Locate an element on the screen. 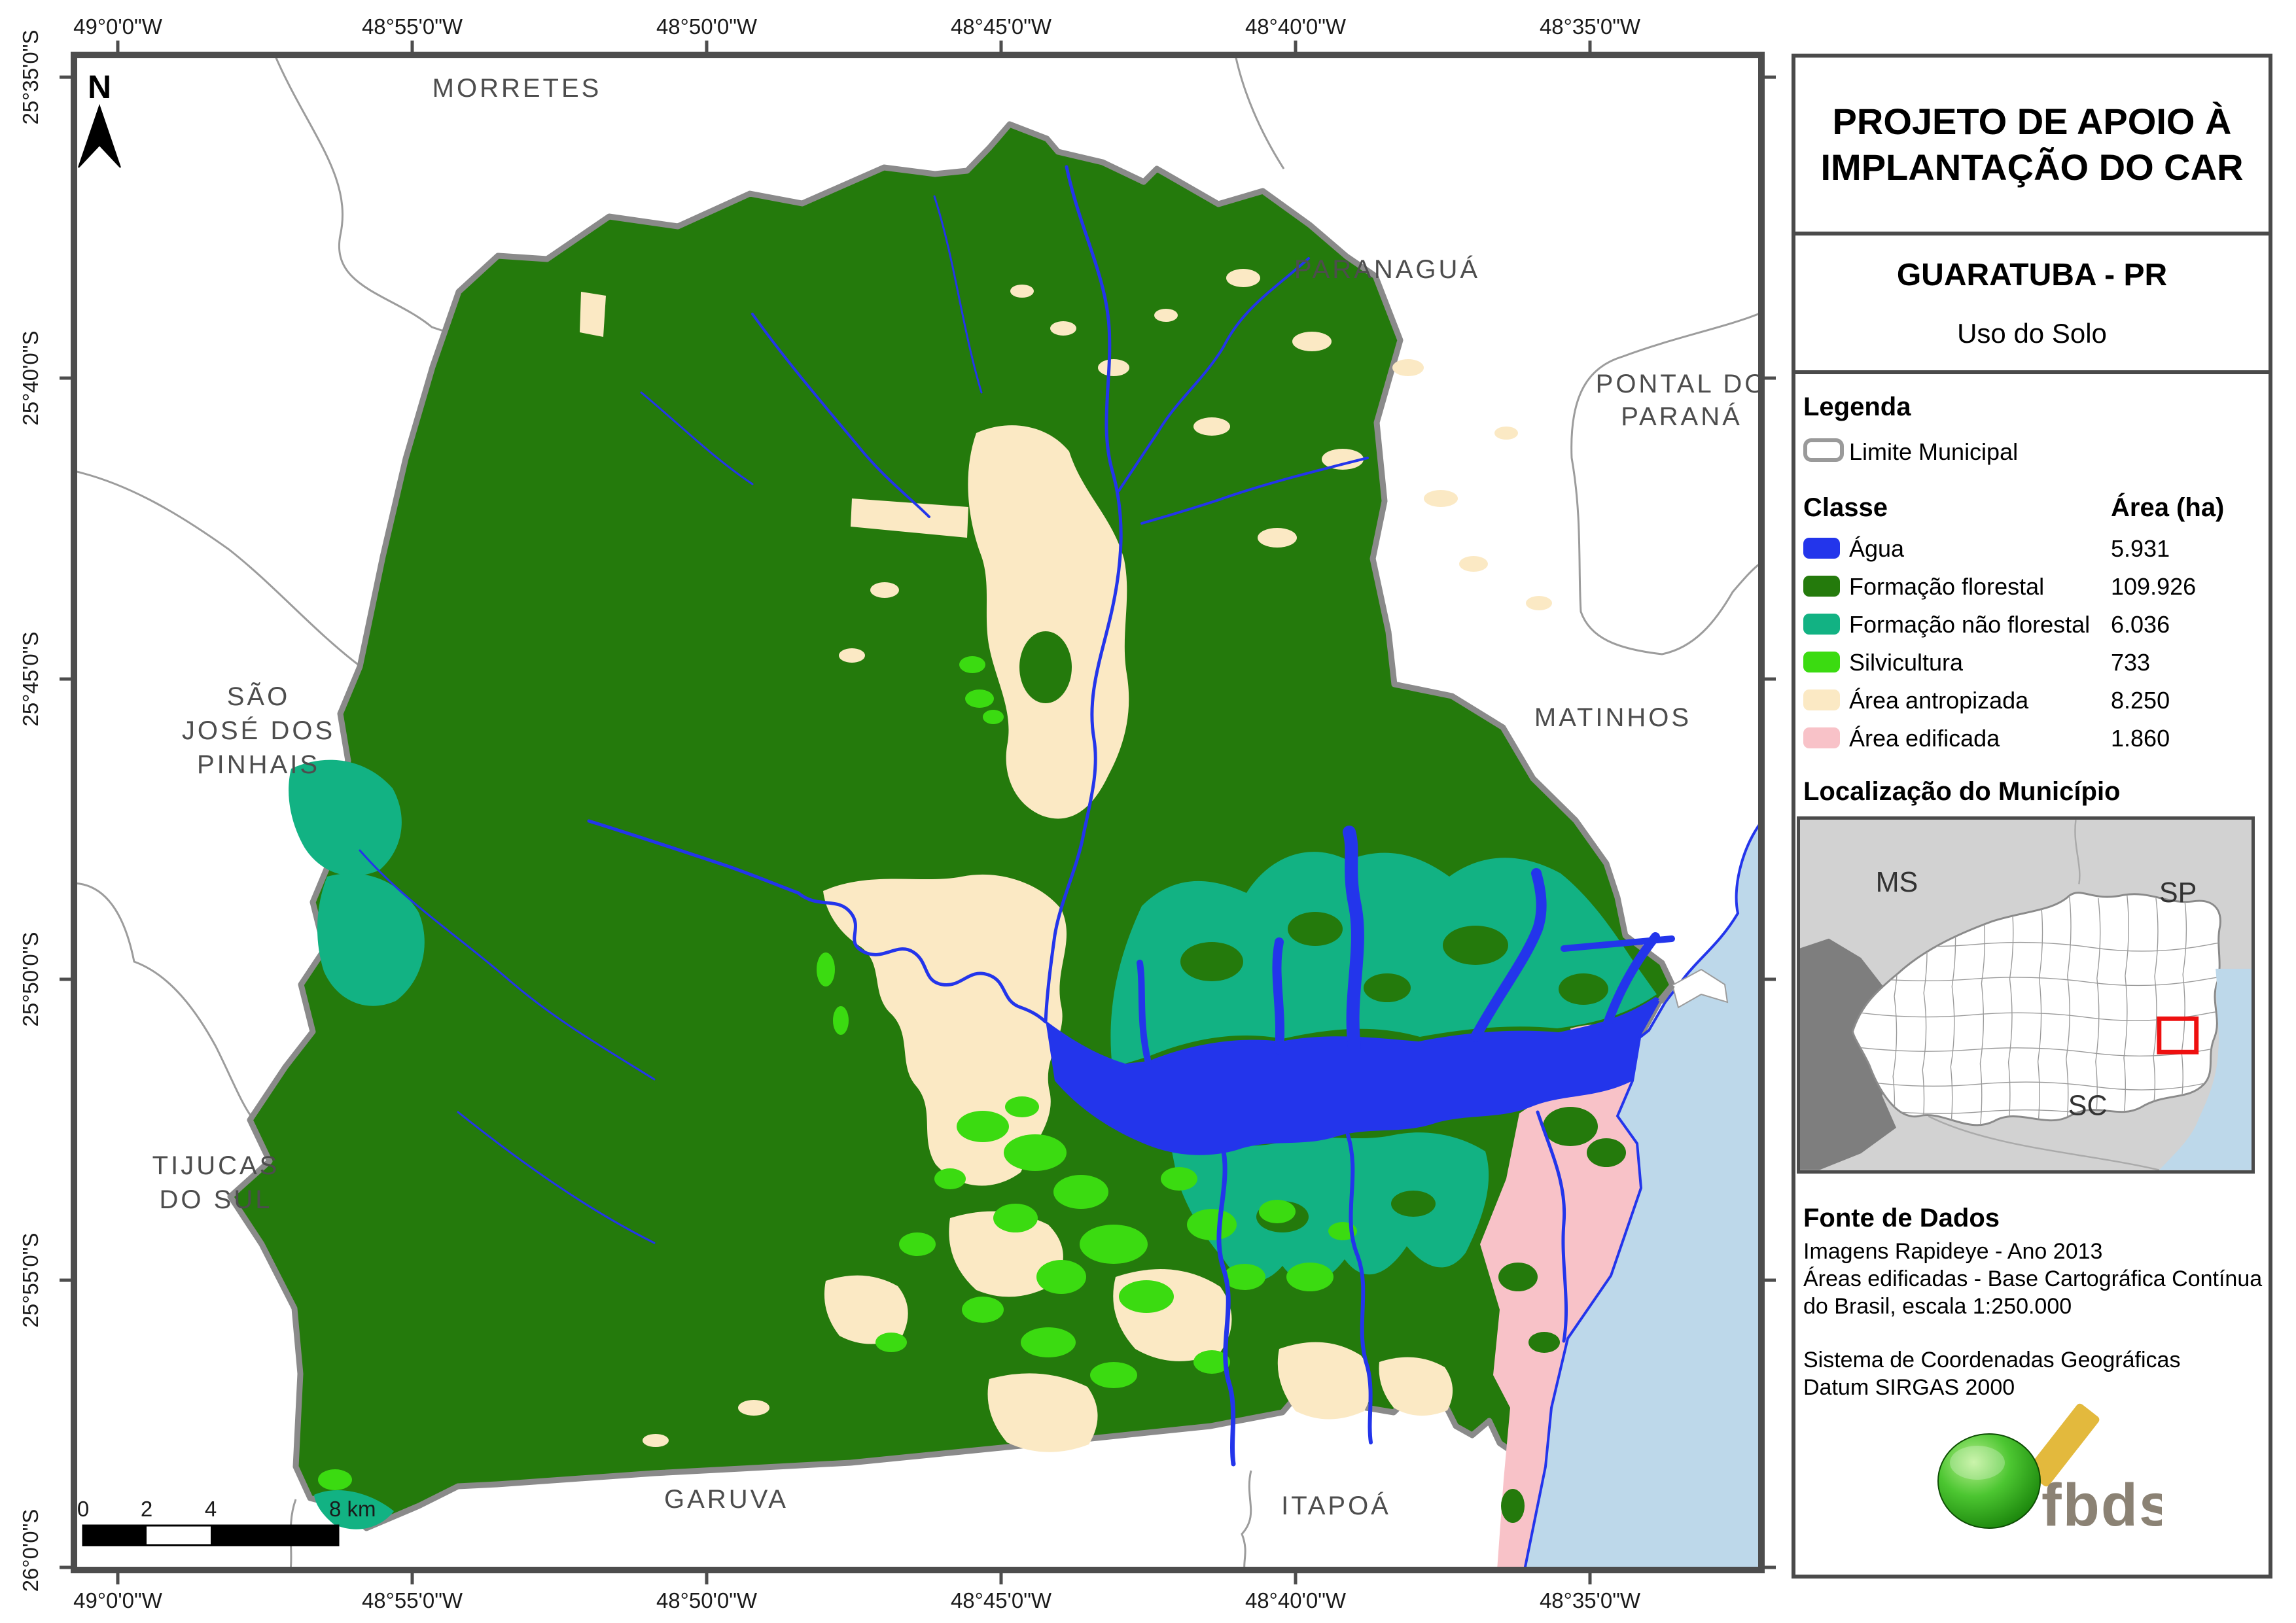  edificada-swatch is located at coordinates (1821, 737).